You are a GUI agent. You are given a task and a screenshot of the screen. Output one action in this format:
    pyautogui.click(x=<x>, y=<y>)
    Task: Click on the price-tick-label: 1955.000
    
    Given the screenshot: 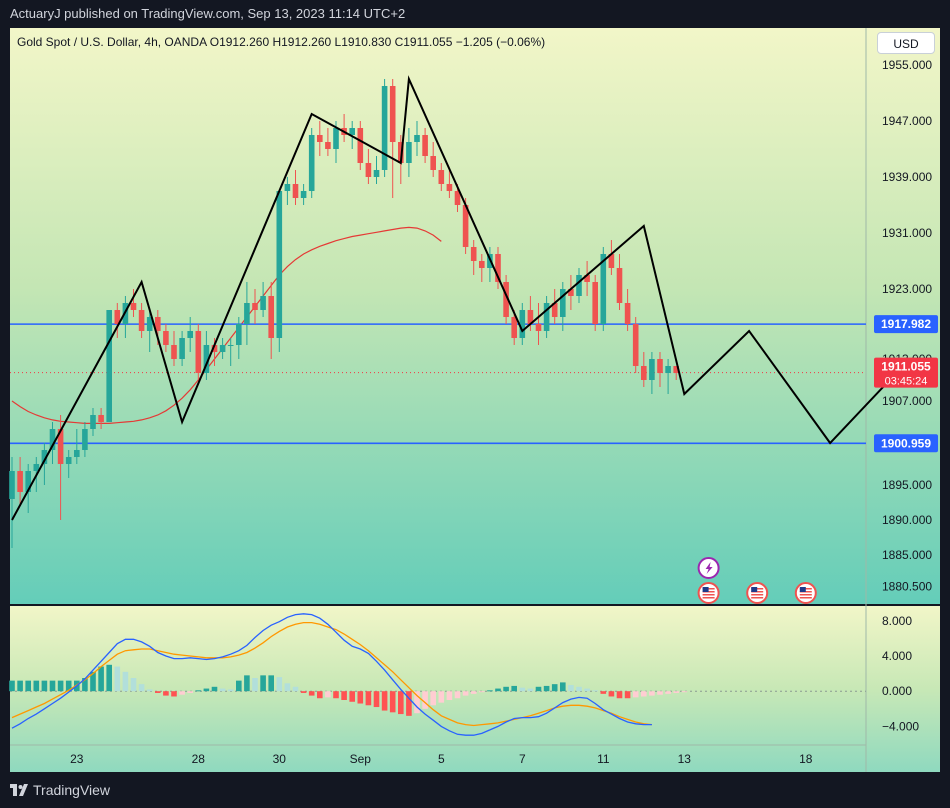 What is the action you would take?
    pyautogui.click(x=907, y=65)
    